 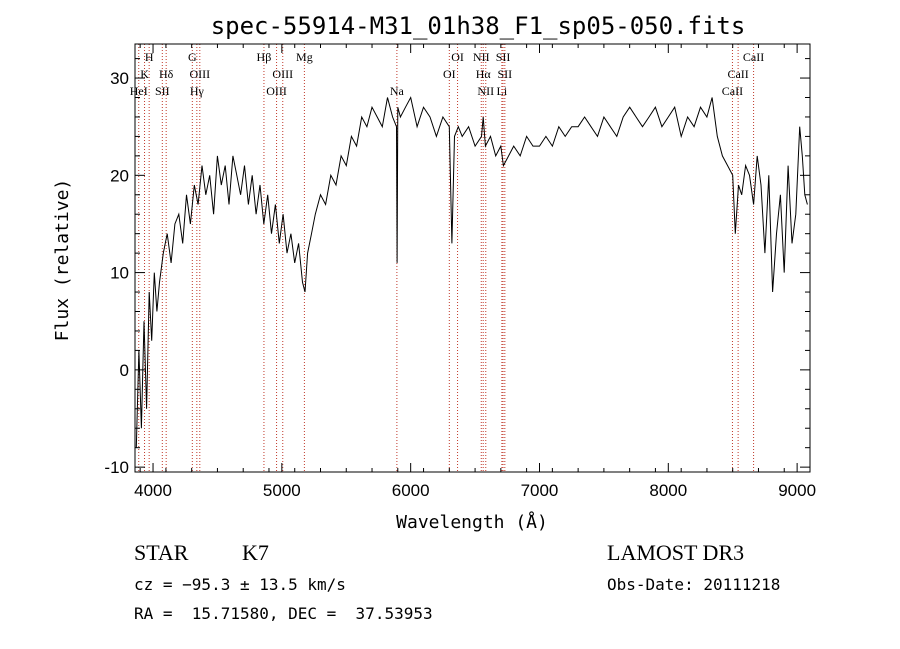 I want to click on x-tick-label: 6000, so click(x=411, y=490).